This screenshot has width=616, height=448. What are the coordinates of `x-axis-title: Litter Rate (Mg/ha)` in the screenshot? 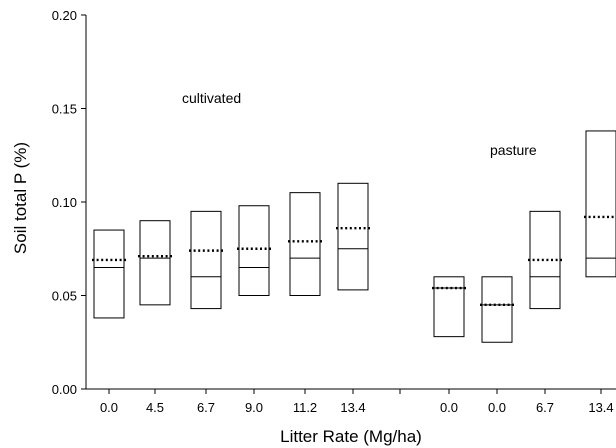 It's located at (351, 436).